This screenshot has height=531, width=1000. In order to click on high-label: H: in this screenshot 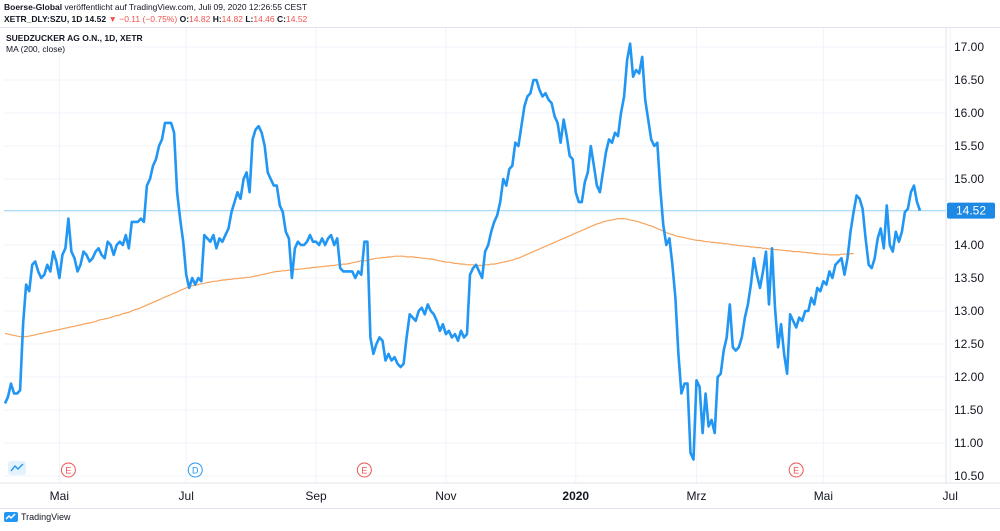, I will do `click(217, 19)`.